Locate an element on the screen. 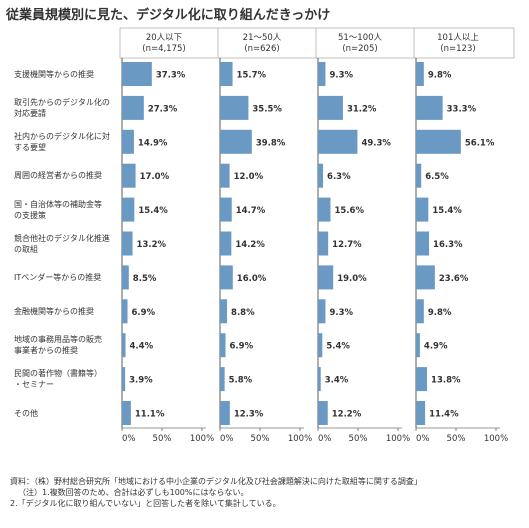 The image size is (529, 528). bar-value-label: 35.5% is located at coordinates (267, 109).